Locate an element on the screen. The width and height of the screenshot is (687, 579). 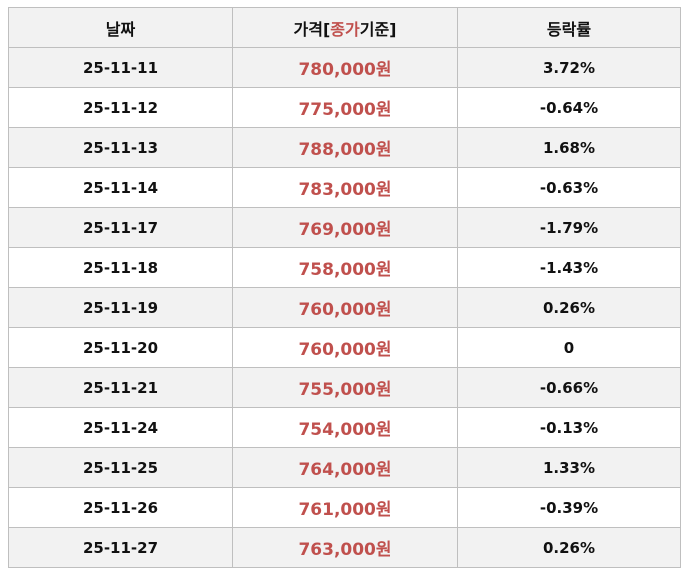
table-row: 25-11-21 755,000원 -0.66% is located at coordinates (344, 387).